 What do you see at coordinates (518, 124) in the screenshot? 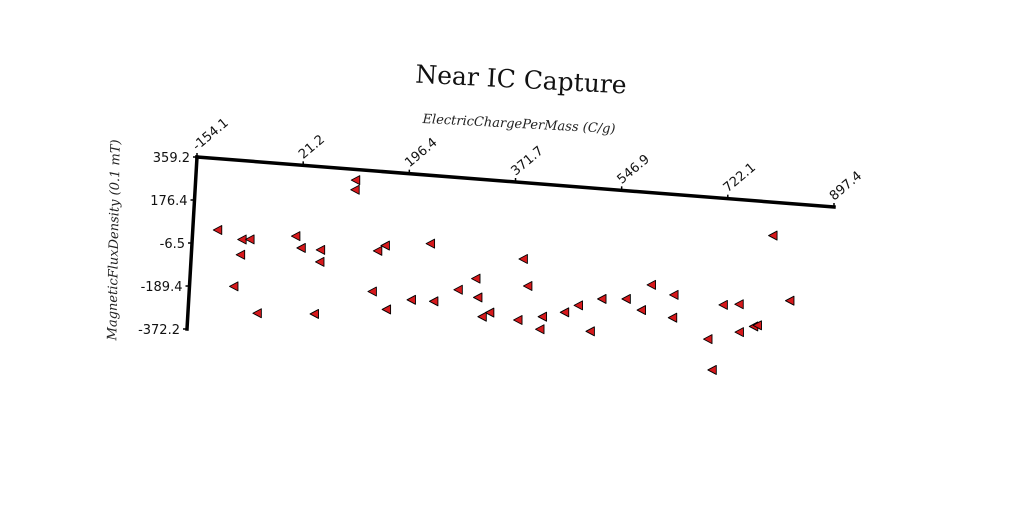
I see `x-axis-label: ElectricChargePerMass (C/g)` at bounding box center [518, 124].